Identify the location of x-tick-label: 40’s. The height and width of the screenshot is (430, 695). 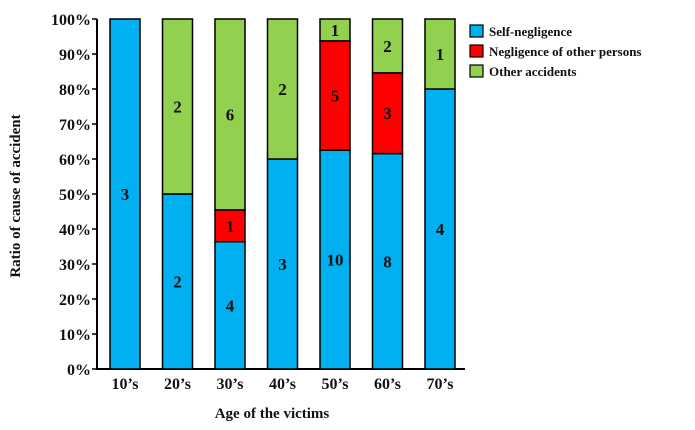
(282, 384).